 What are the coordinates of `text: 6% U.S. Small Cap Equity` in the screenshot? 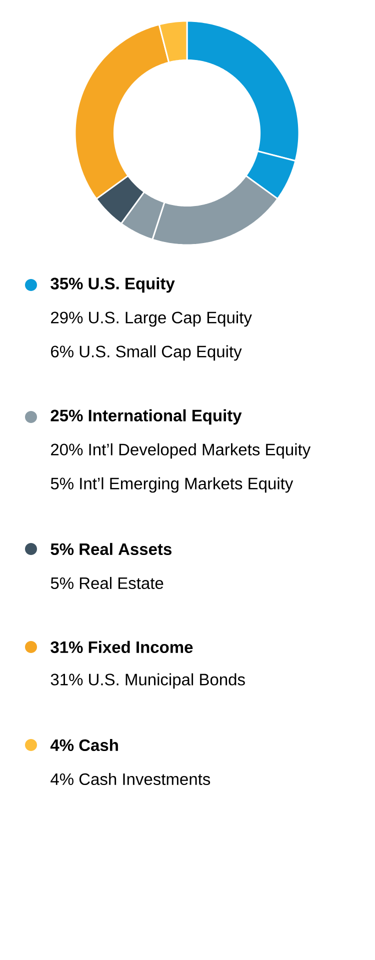 It's located at (146, 353).